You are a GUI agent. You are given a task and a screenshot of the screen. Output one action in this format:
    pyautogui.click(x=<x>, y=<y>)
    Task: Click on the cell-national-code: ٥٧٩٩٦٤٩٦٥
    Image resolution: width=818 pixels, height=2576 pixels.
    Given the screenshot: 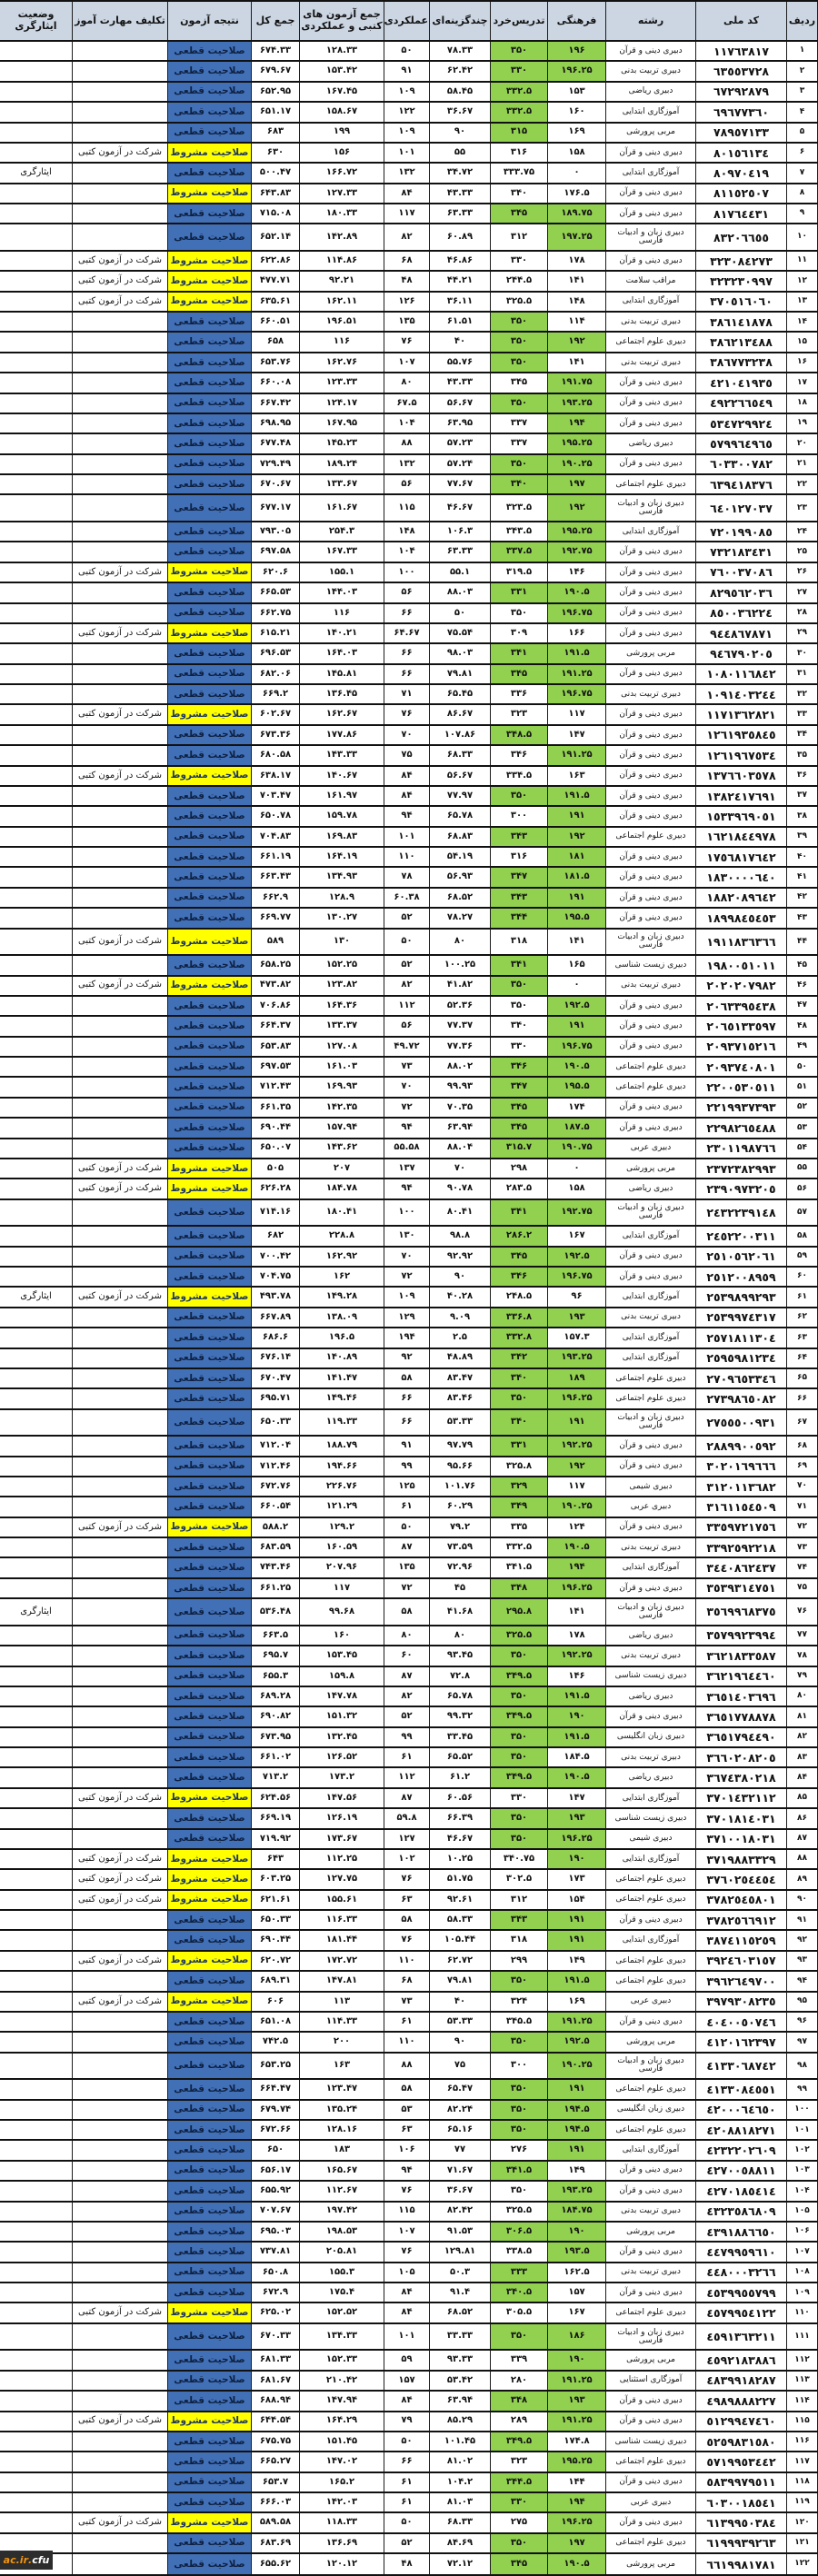 What is the action you would take?
    pyautogui.click(x=741, y=444)
    